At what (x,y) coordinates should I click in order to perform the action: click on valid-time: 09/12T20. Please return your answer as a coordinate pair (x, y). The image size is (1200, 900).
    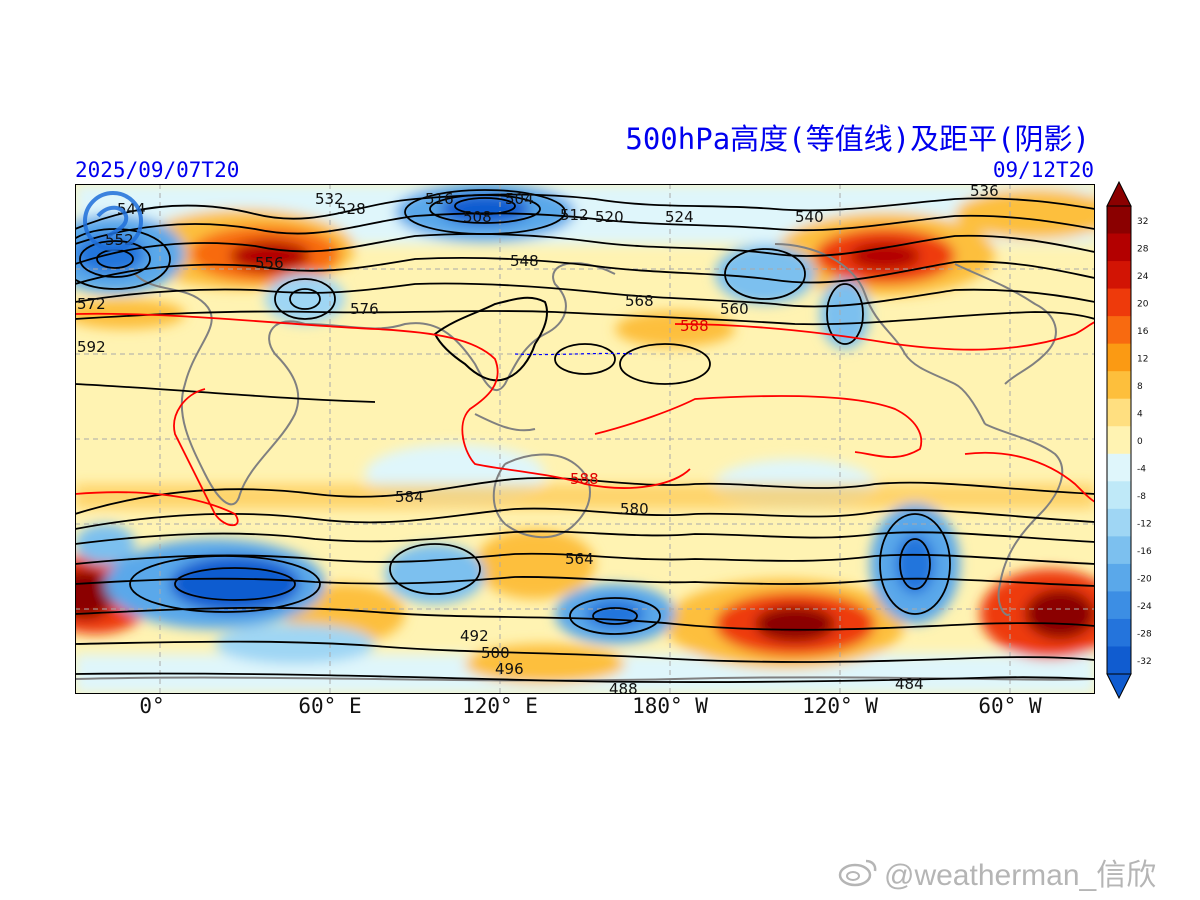
    Looking at the image, I should click on (1043, 170).